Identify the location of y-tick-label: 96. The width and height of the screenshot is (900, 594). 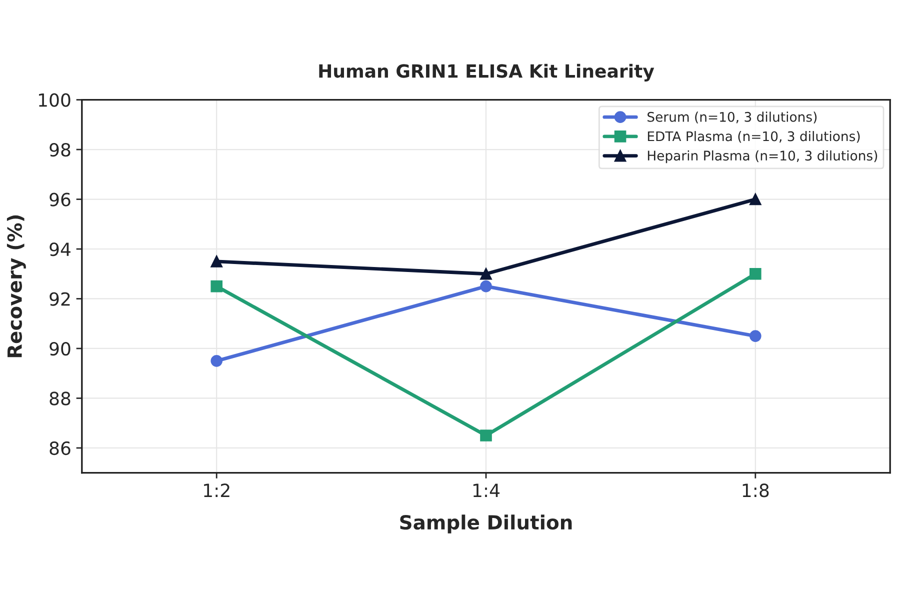
(60, 199).